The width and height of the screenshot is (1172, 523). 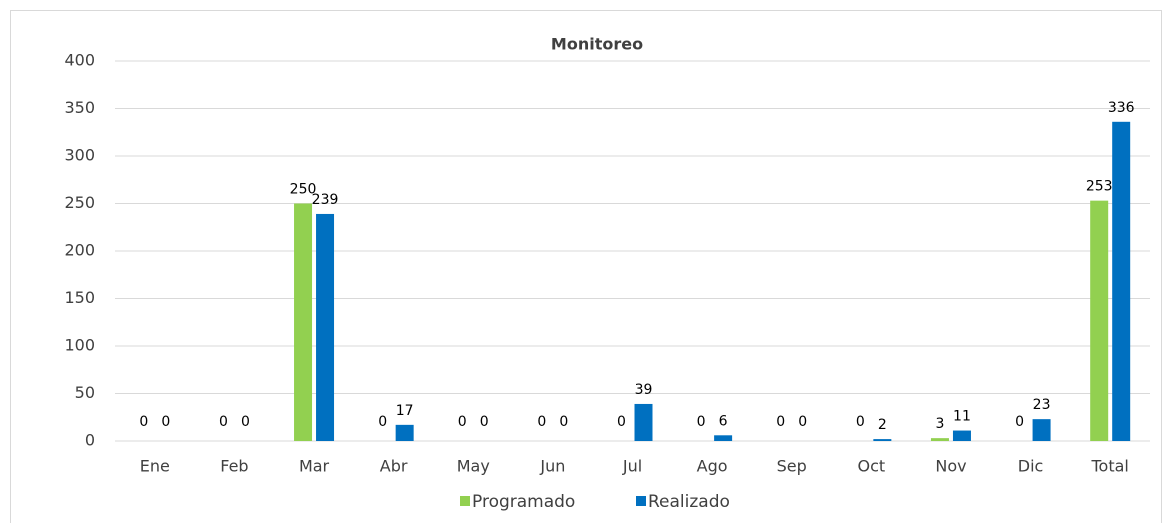 I want to click on x-tick-label: May, so click(x=473, y=466).